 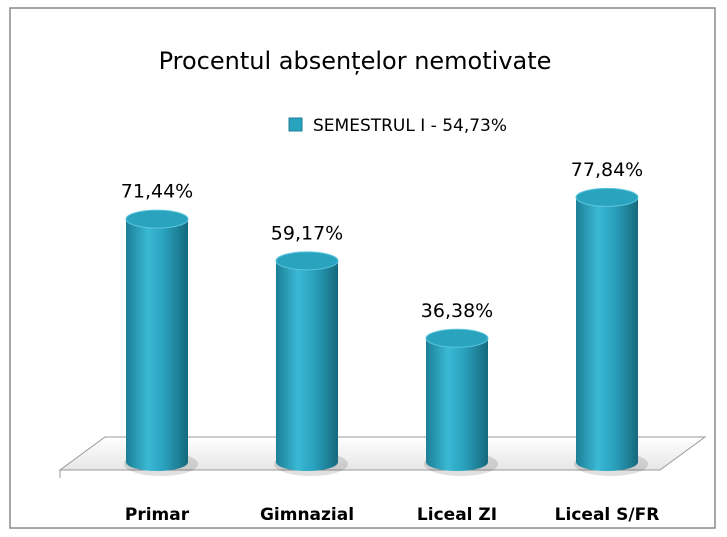 What do you see at coordinates (307, 515) in the screenshot?
I see `x-tick-label: Gimnazial` at bounding box center [307, 515].